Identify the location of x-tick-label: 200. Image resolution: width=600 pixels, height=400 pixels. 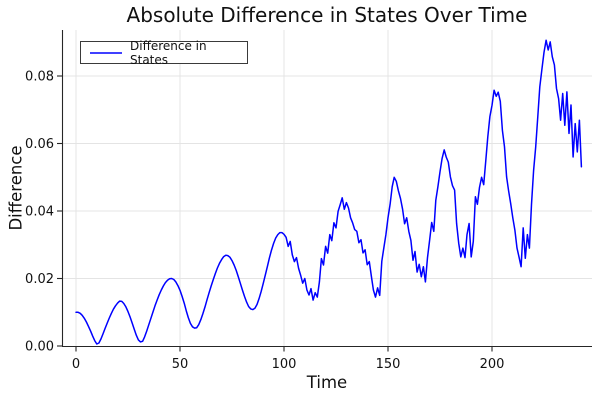
(492, 364).